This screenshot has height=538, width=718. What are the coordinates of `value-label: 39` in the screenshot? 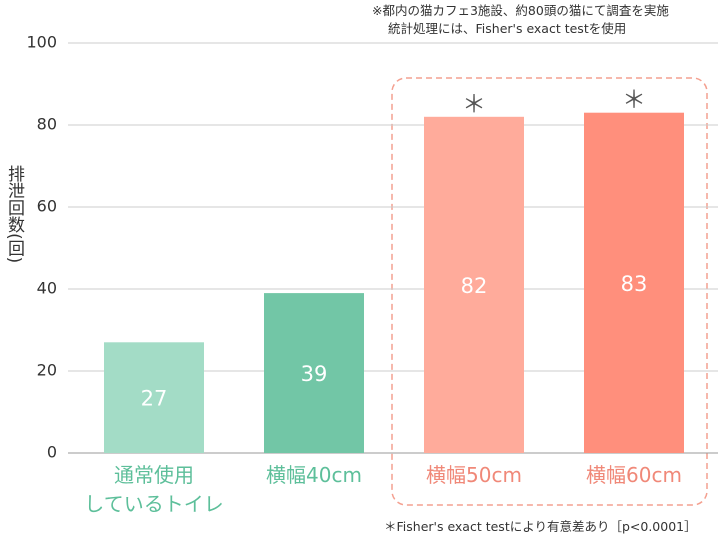 It's located at (314, 374).